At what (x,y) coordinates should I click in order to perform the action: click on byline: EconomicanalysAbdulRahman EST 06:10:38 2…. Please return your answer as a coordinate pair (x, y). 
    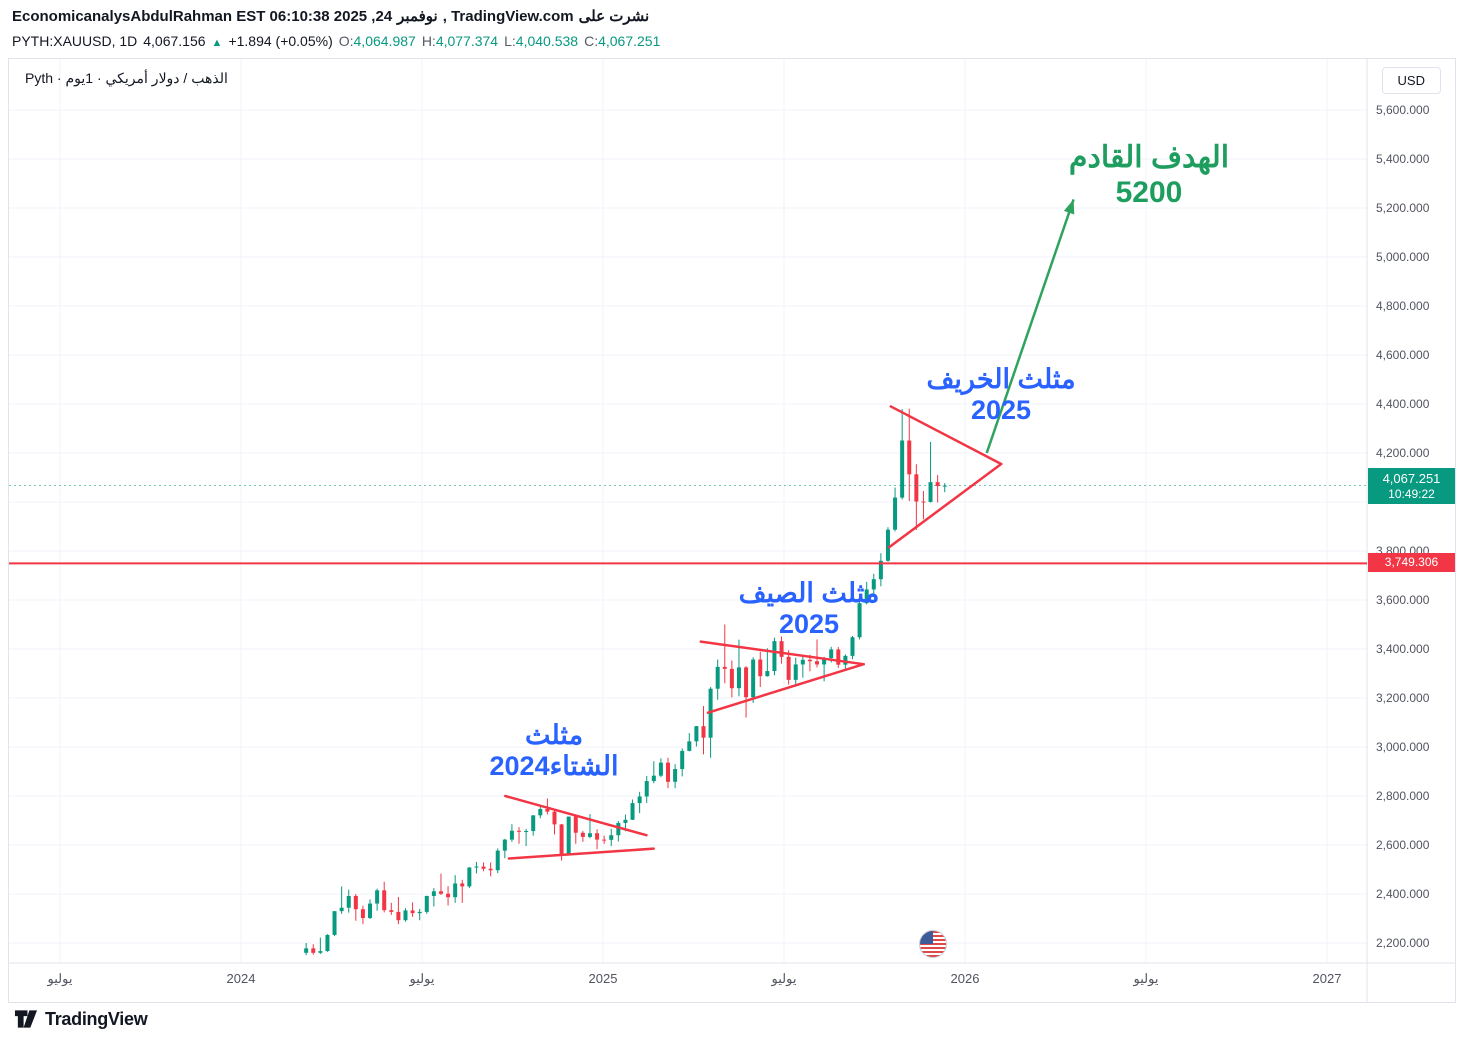
    Looking at the image, I should click on (330, 16).